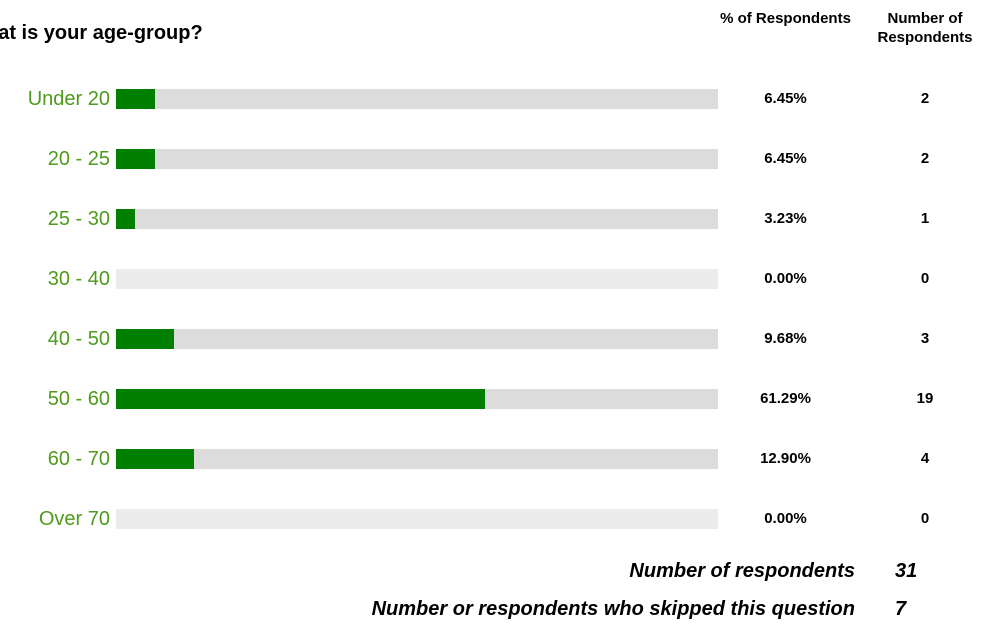  Describe the element at coordinates (925, 398) in the screenshot. I see `count-value: 19` at that location.